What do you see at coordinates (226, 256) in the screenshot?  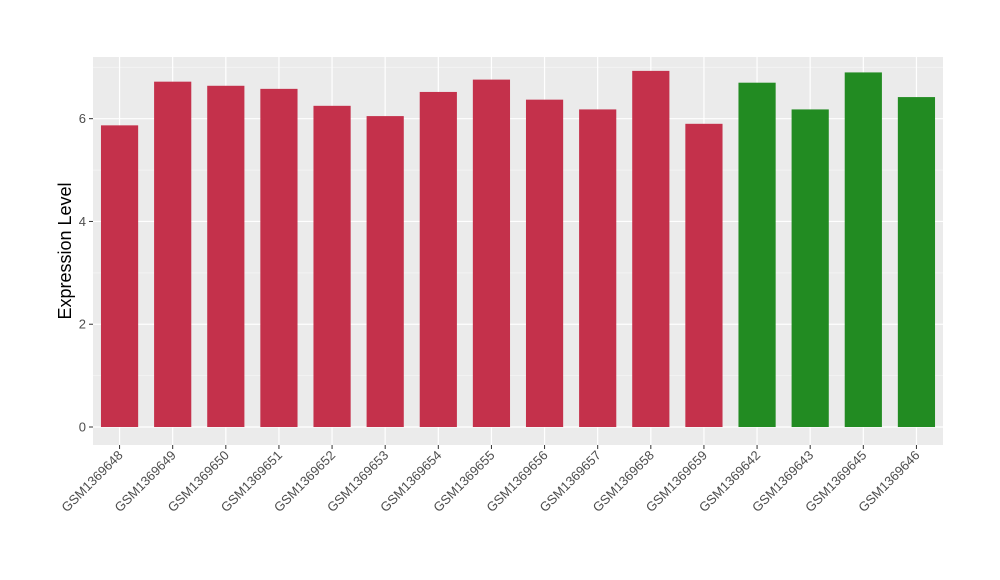 I see `bar-GSM1369650` at bounding box center [226, 256].